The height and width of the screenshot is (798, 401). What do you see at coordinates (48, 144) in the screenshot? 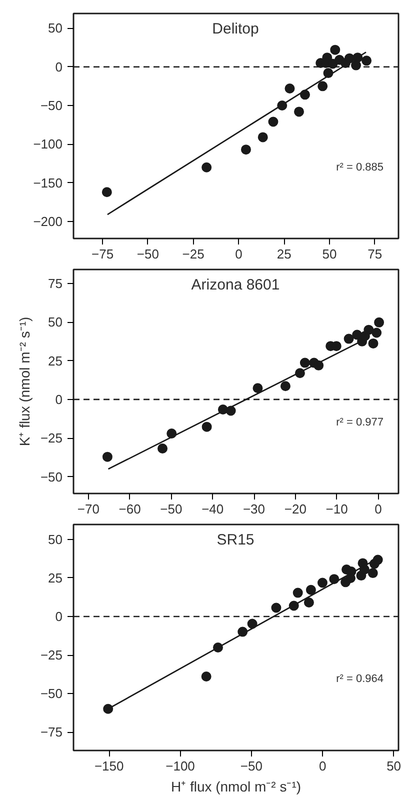
I see `y-tick-label: −100` at bounding box center [48, 144].